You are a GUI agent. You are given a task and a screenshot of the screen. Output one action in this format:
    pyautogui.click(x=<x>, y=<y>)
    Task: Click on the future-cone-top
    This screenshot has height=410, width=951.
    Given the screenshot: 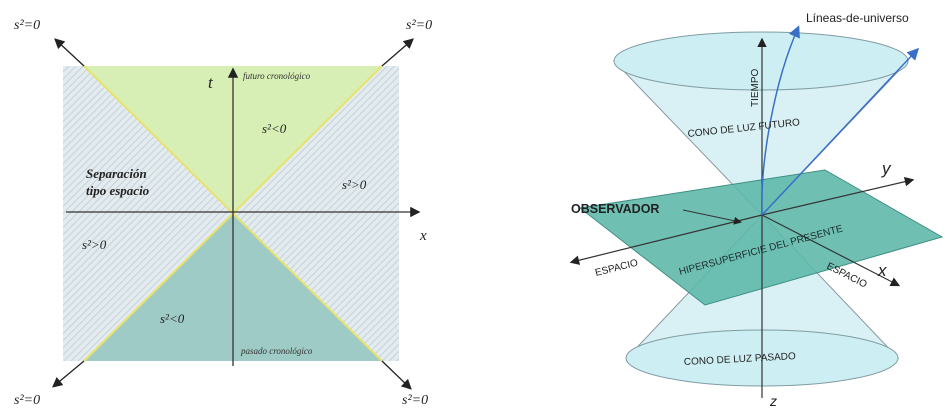 What is the action you would take?
    pyautogui.click(x=761, y=61)
    